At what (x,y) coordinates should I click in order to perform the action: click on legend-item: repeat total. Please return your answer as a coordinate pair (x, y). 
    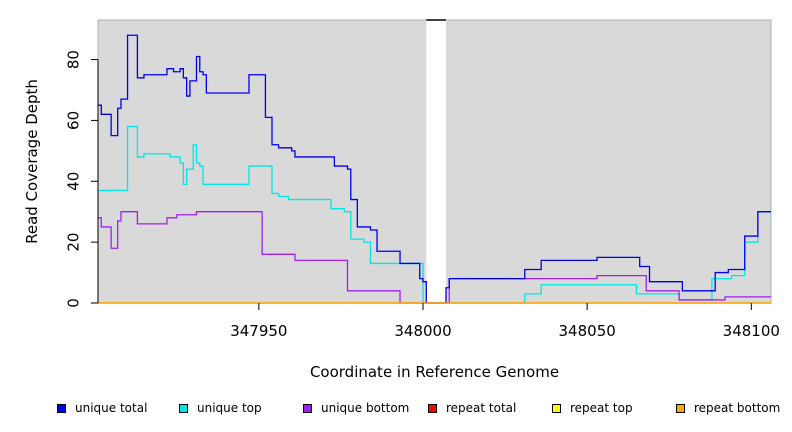
    Looking at the image, I should click on (472, 408).